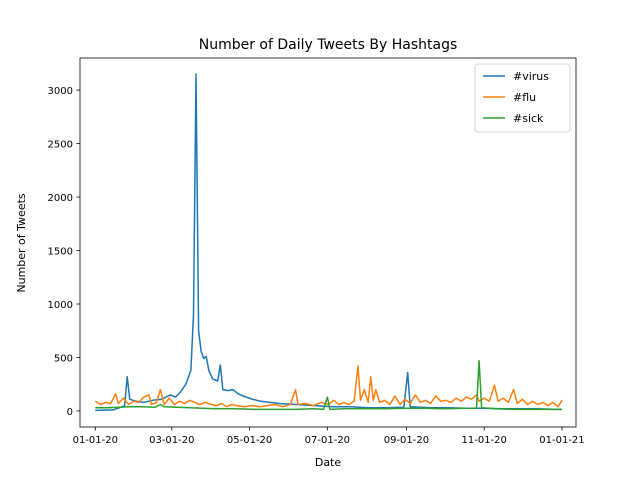  I want to click on y-tick-label: 2000, so click(60, 198).